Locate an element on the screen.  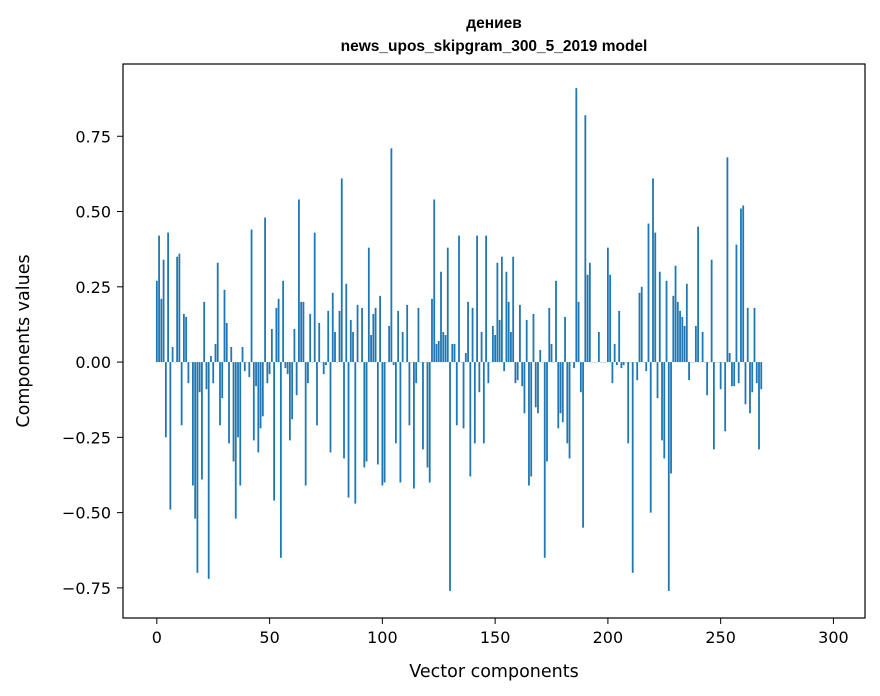
y-tick-label: 0.25 is located at coordinates (93, 287).